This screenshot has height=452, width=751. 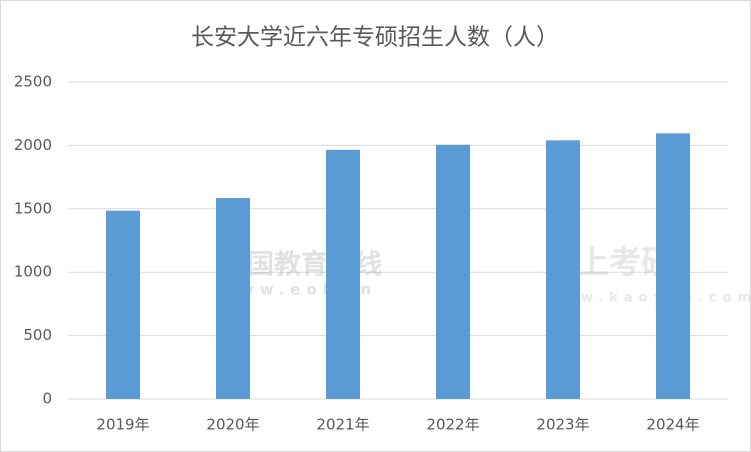 What do you see at coordinates (37, 335) in the screenshot?
I see `y-tick-label: 500` at bounding box center [37, 335].